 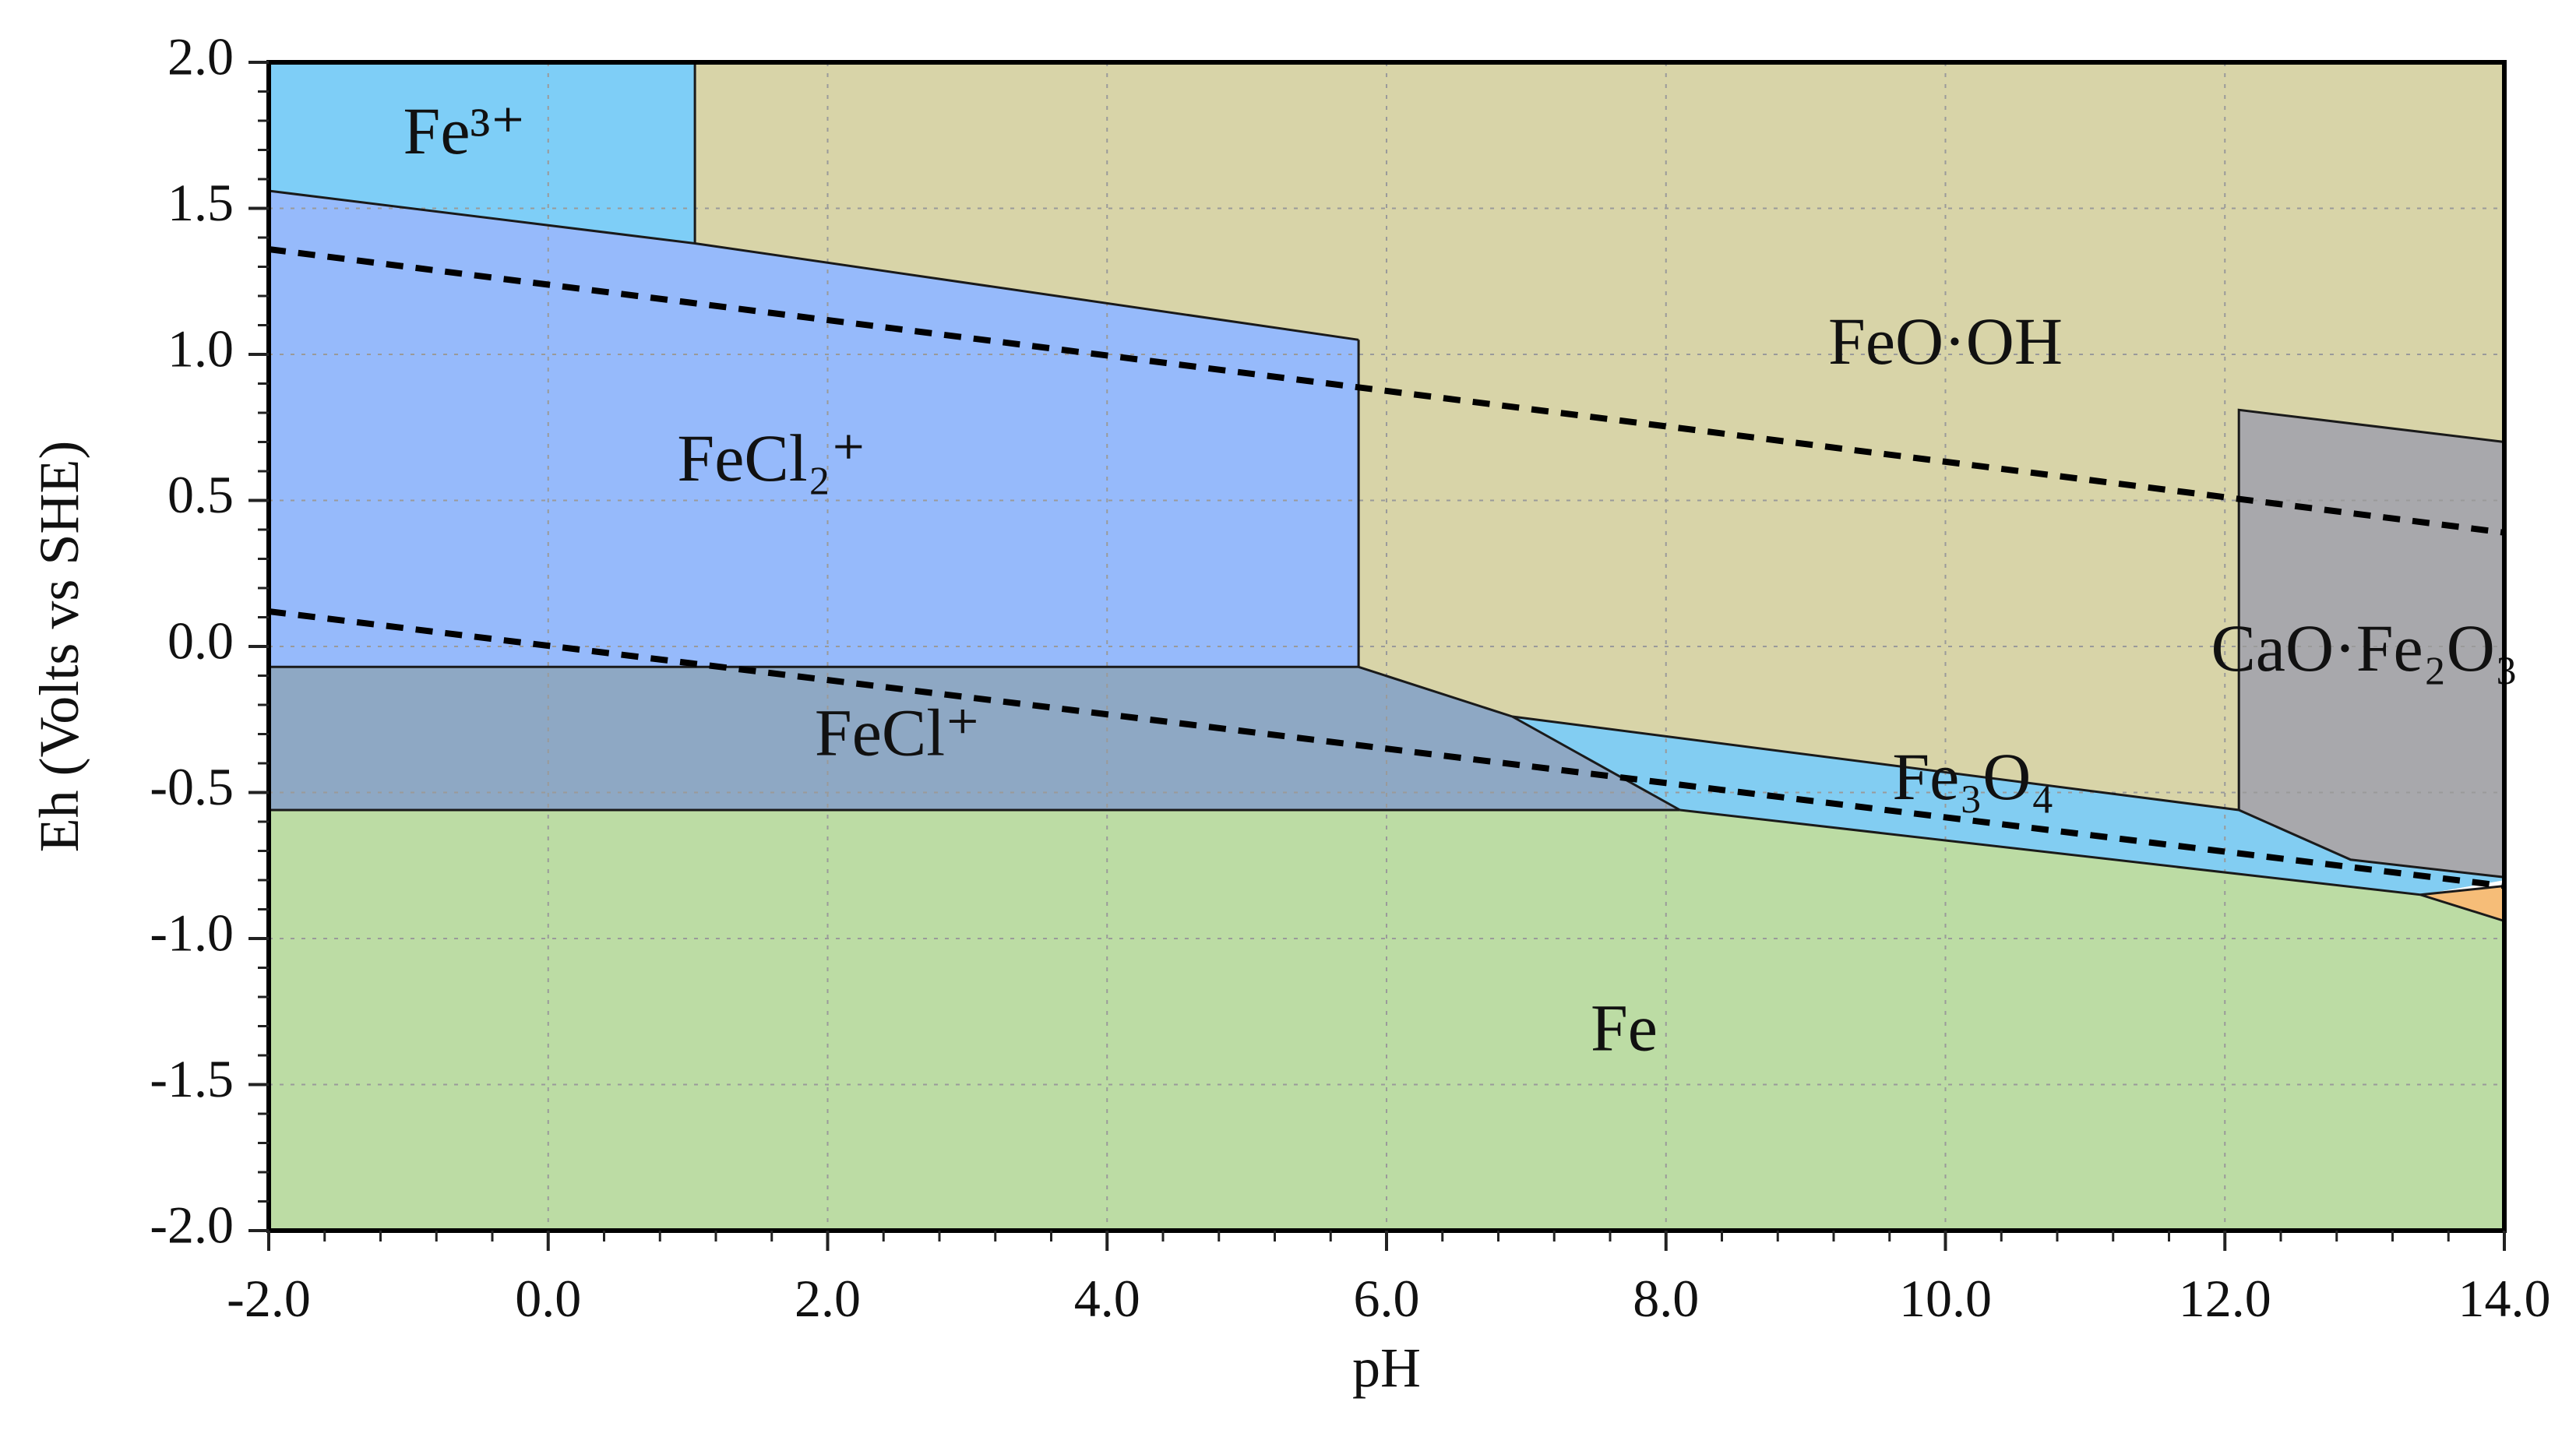 I want to click on x-tick-label: 2.0, so click(x=828, y=1298).